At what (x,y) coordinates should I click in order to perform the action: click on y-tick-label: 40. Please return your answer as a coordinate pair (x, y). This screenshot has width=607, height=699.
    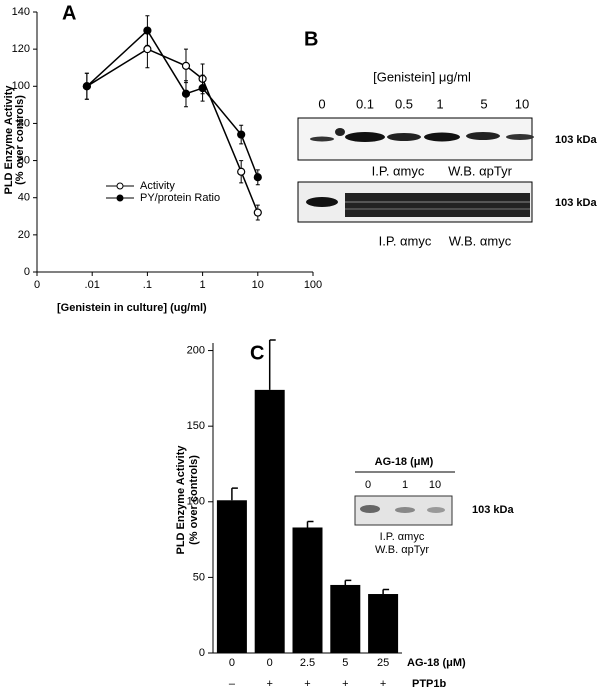
    Looking at the image, I should click on (24, 198).